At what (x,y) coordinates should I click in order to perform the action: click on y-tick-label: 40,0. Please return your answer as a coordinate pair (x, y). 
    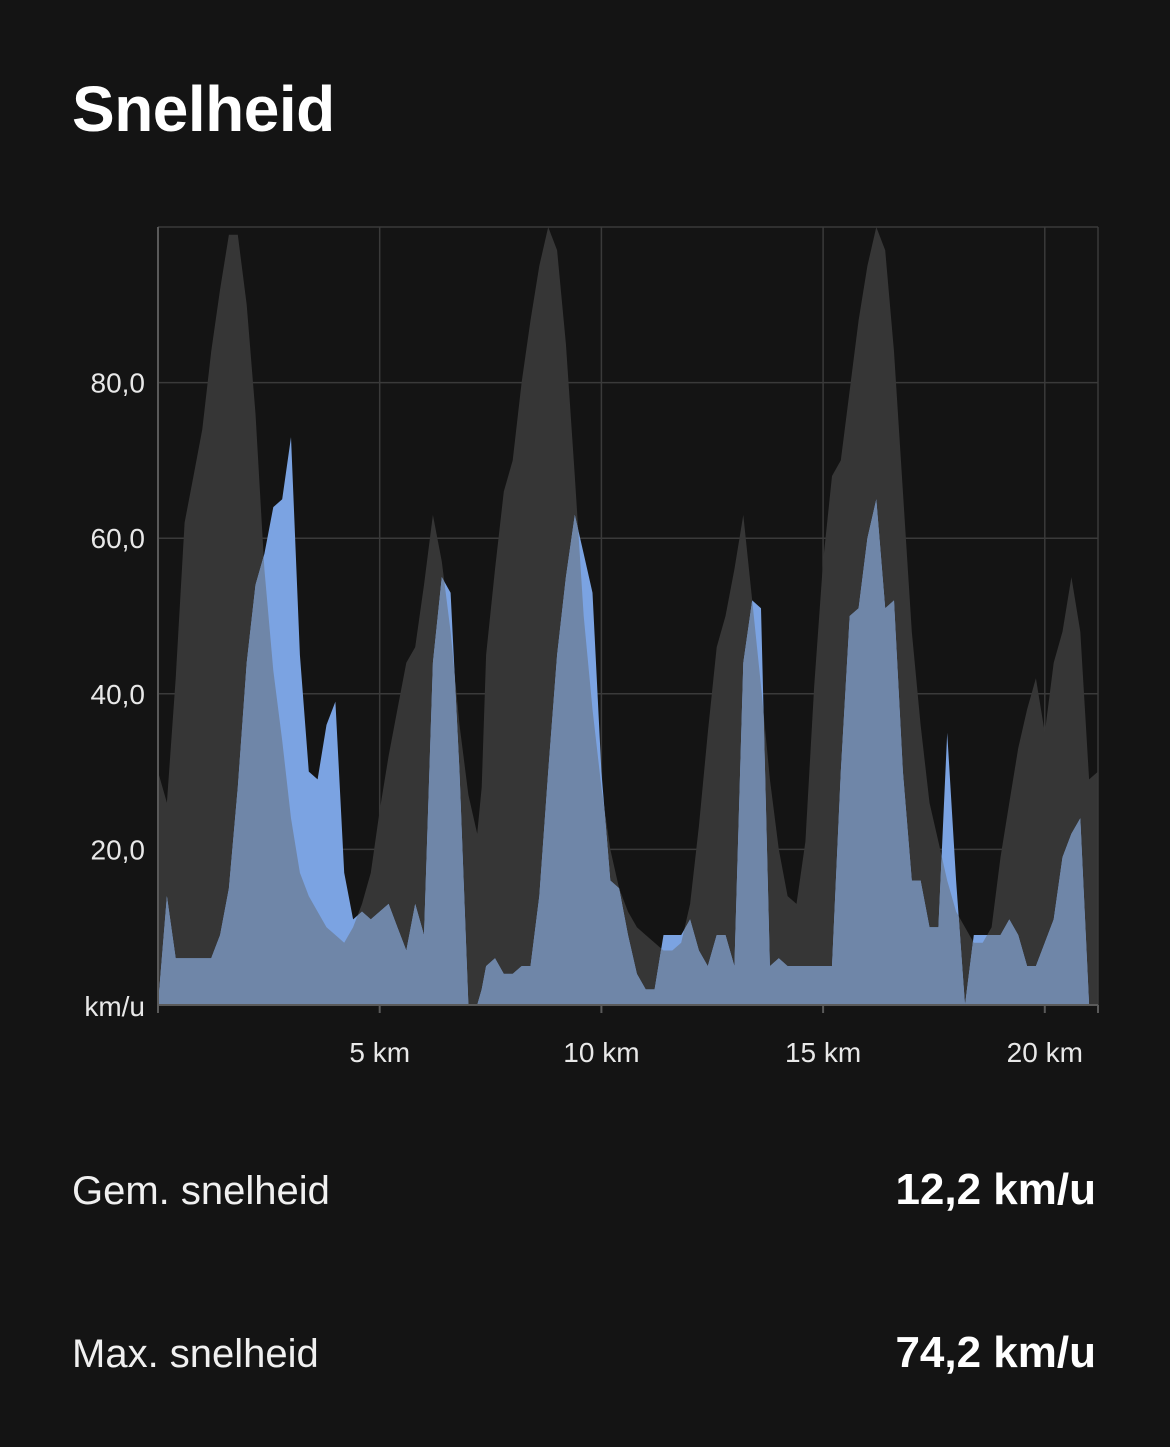
    Looking at the image, I should click on (118, 694).